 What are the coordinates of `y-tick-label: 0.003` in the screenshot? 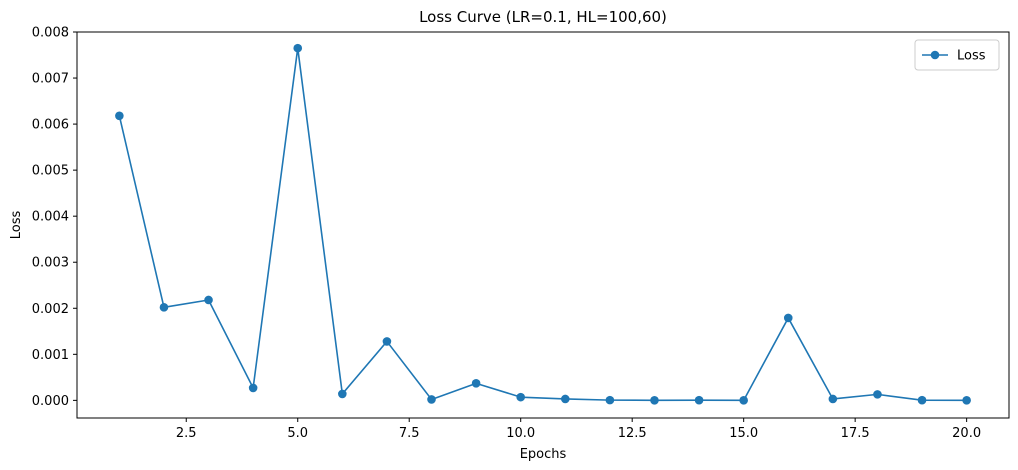 It's located at (50, 263).